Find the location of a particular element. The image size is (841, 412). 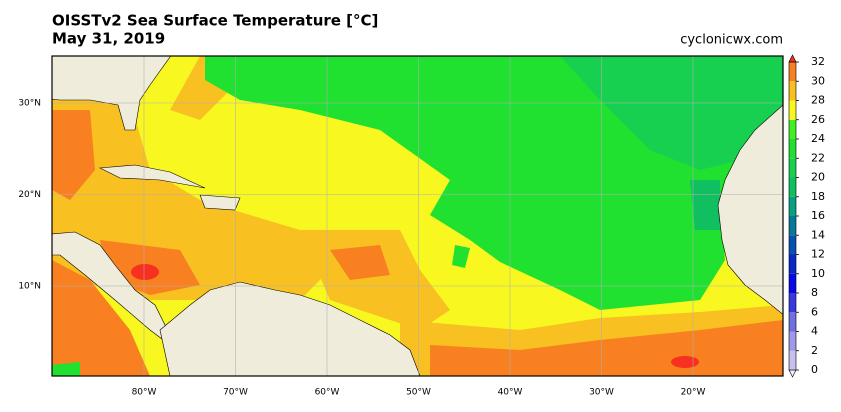

colorbar-tick-label: 32 is located at coordinates (818, 61).